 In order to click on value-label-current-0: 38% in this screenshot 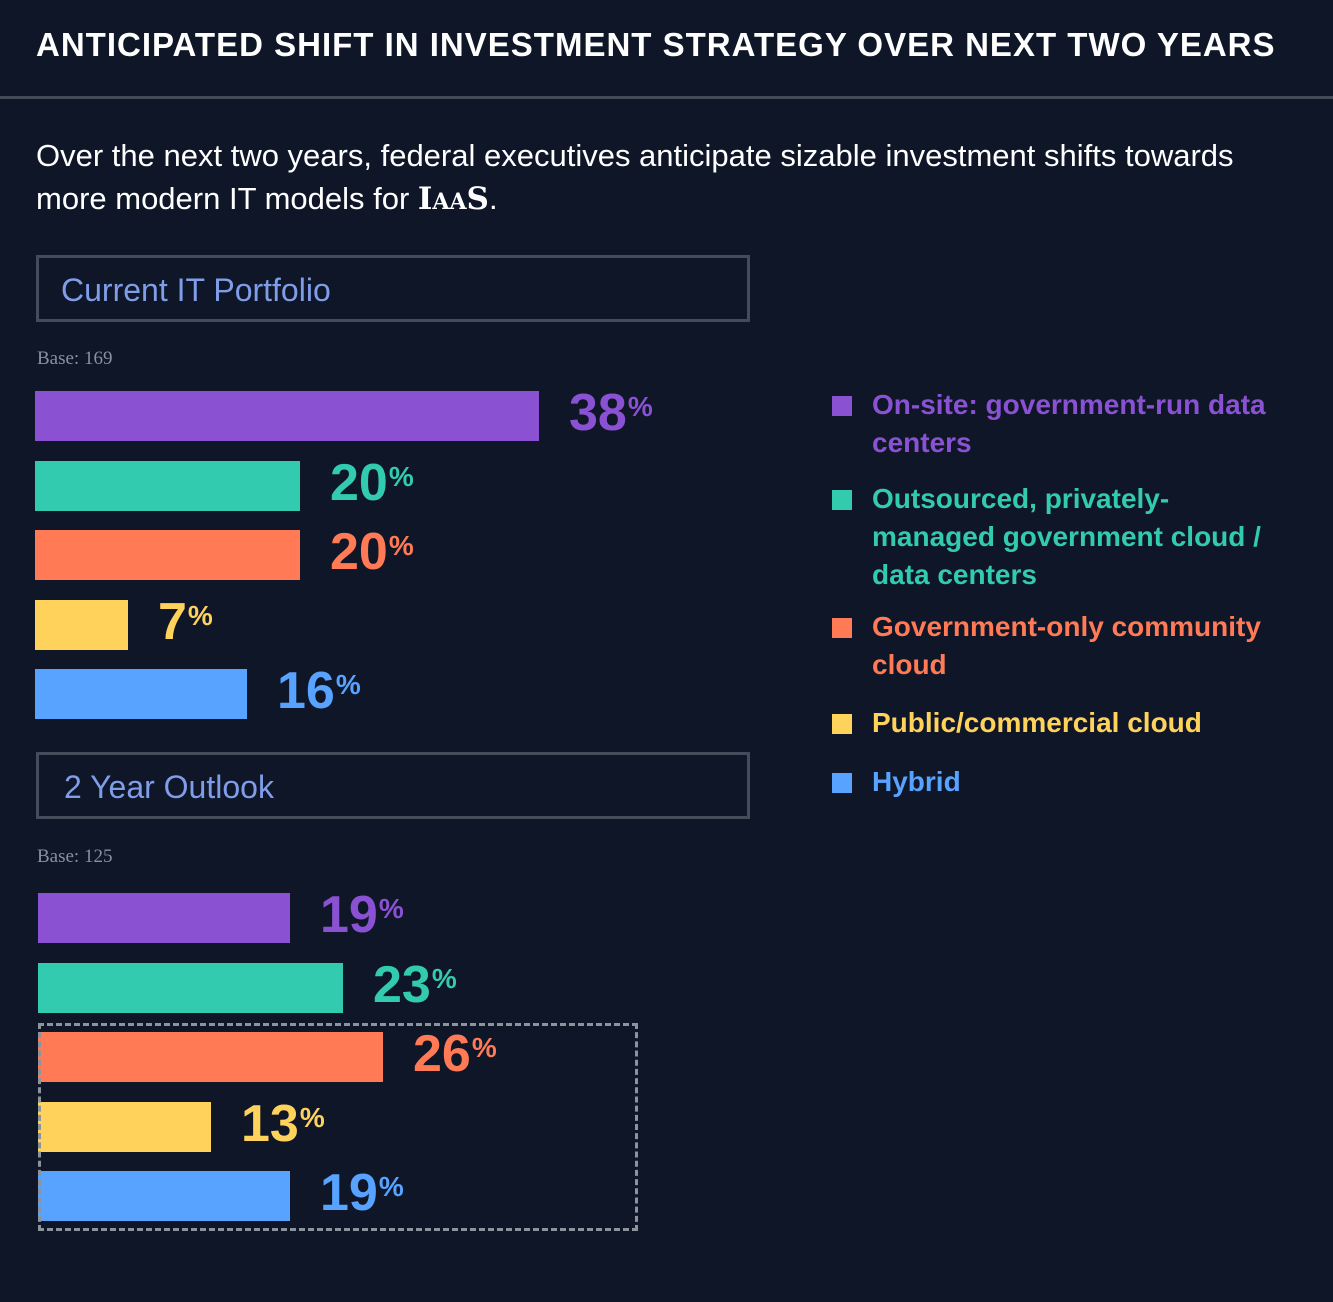, I will do `click(611, 413)`.